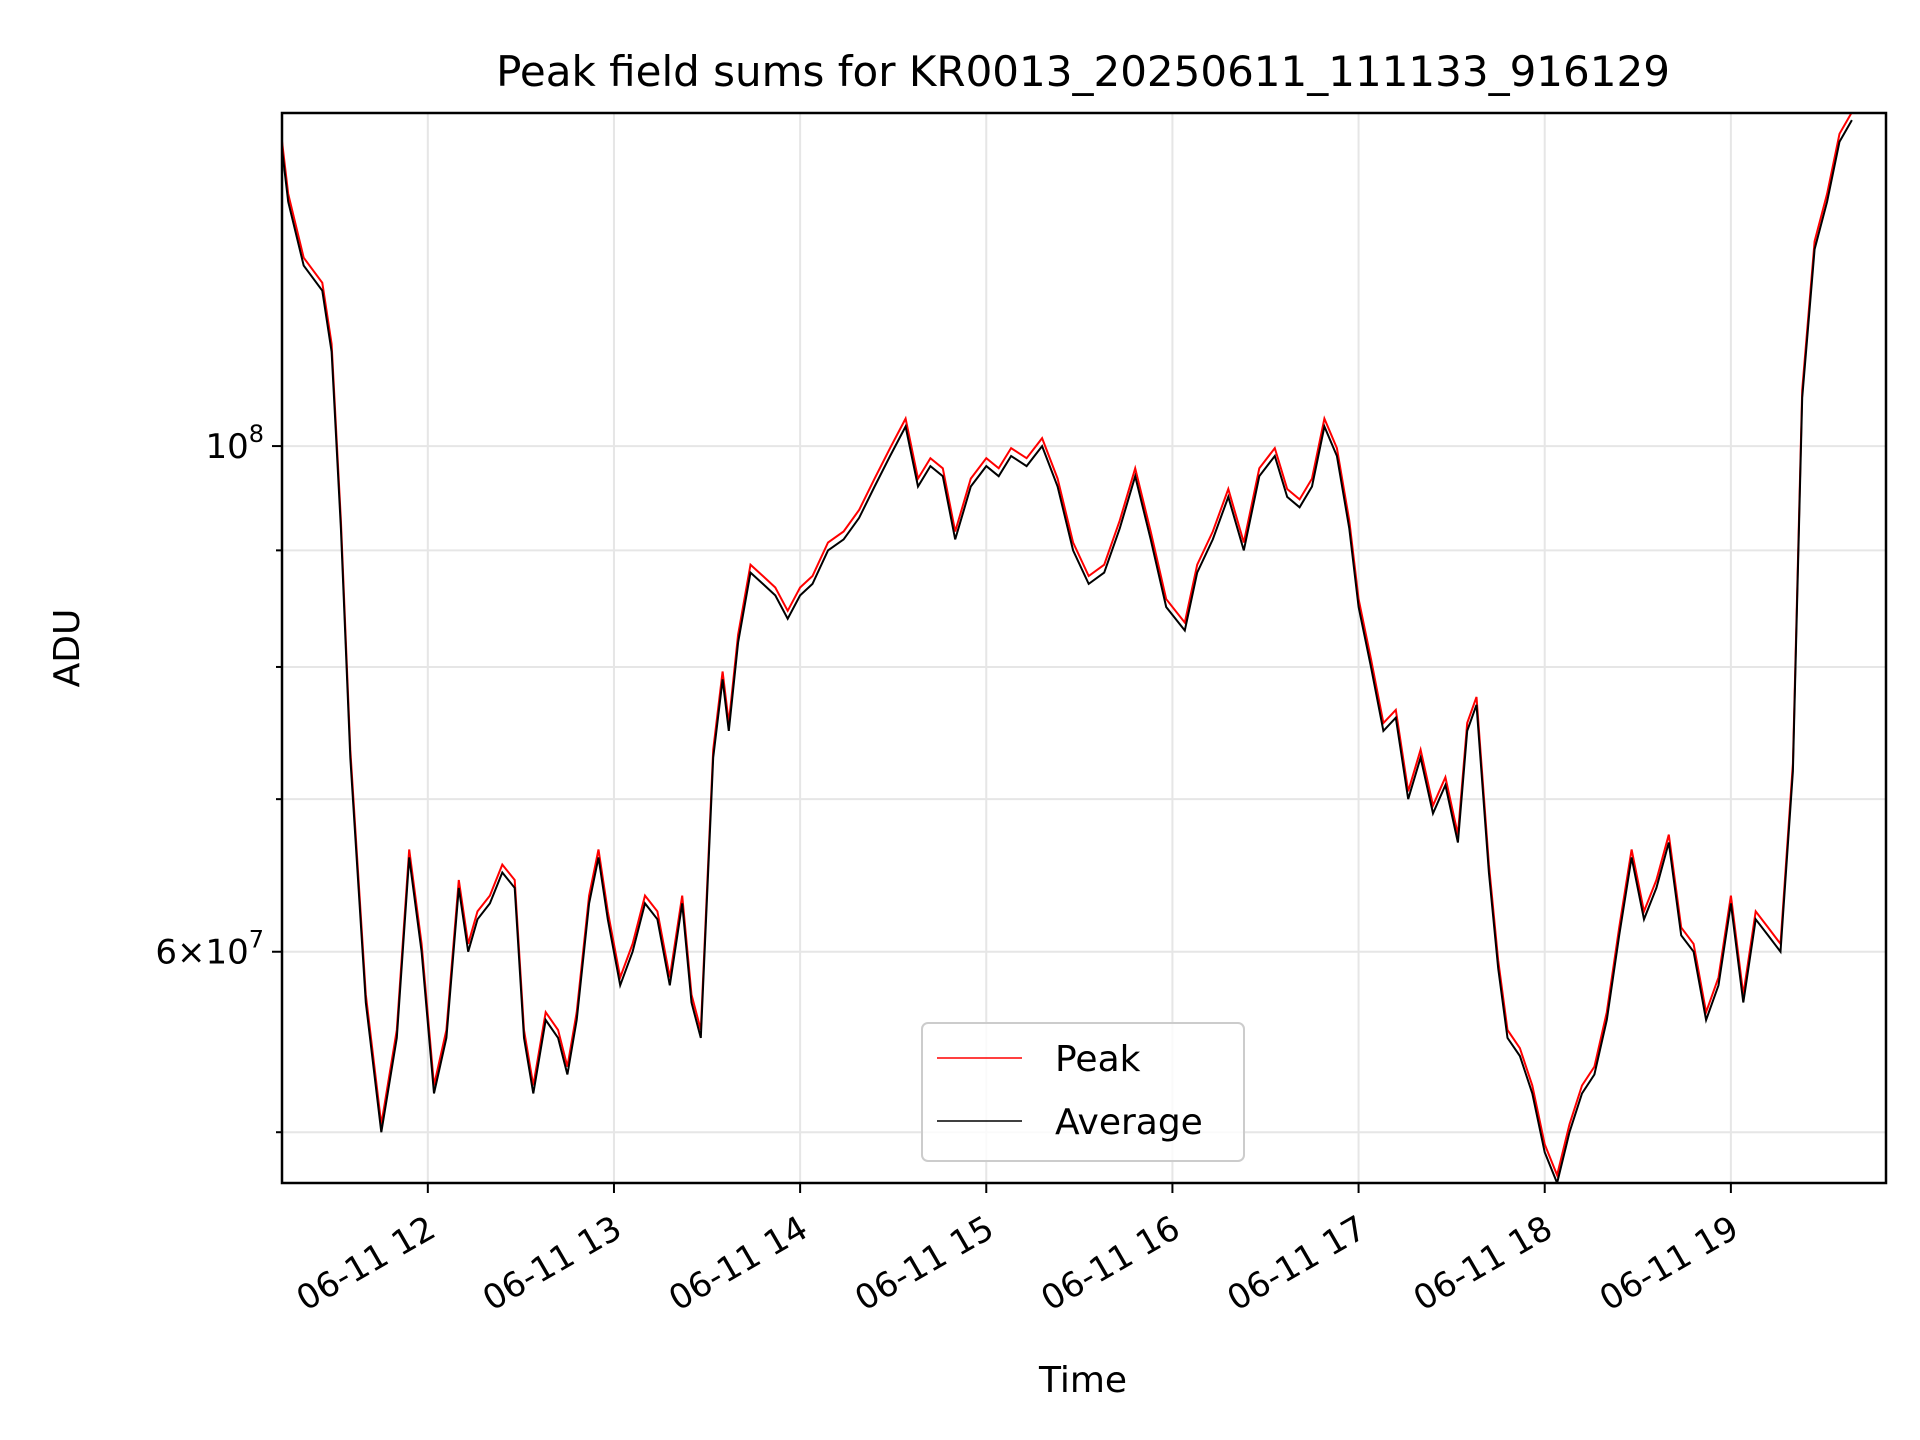 The image size is (1920, 1440). I want to click on legend: Peak Average, so click(1083, 1092).